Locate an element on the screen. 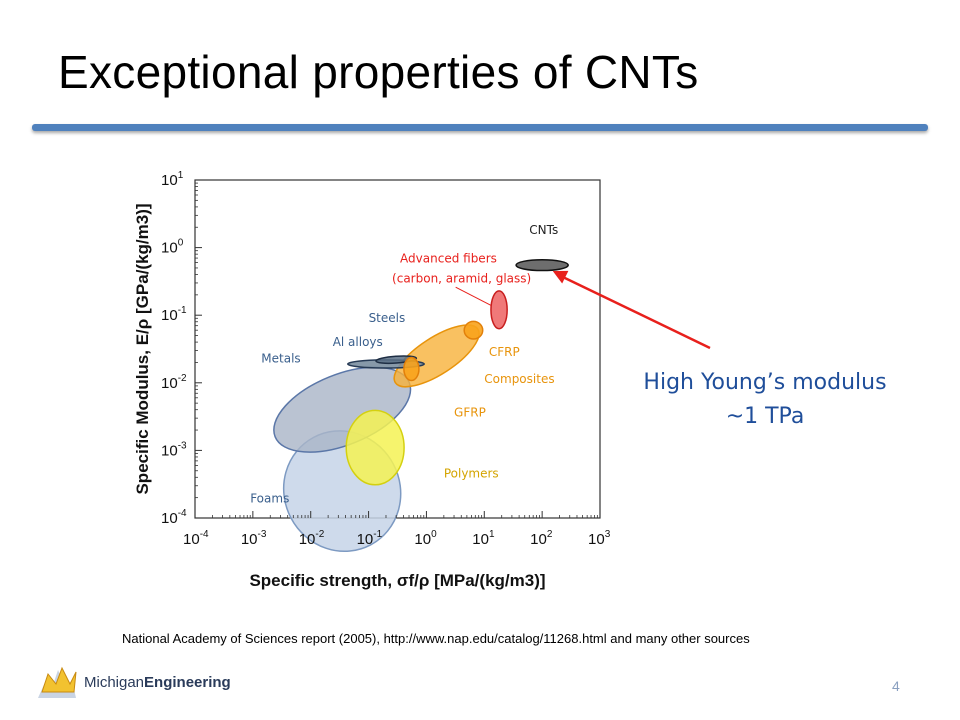  x-axis-label: Specific strength, σf/ρ [MPa/(kg/m3)] is located at coordinates (397, 580).